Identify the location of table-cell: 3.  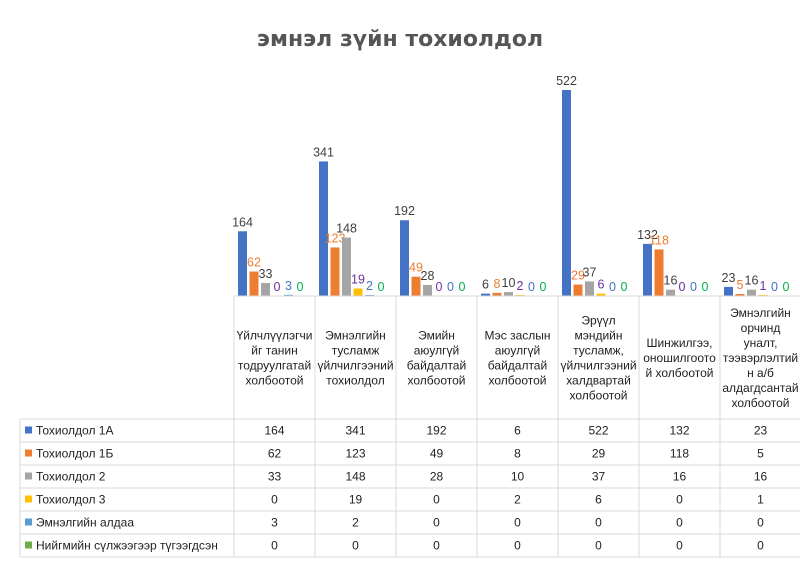
(274, 523).